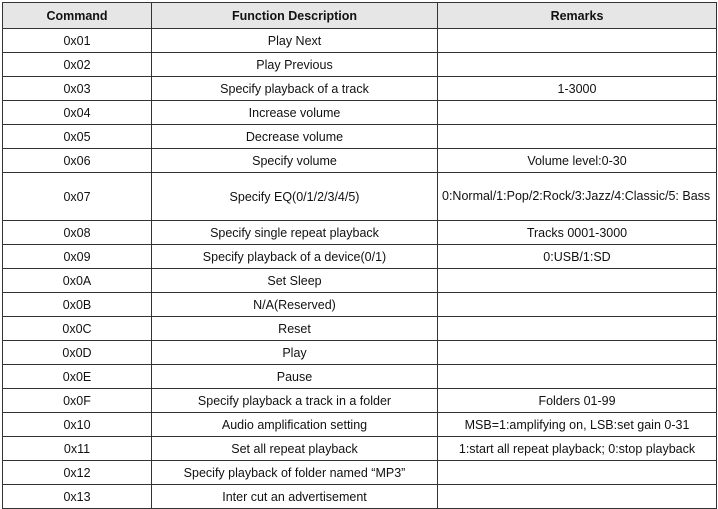  Describe the element at coordinates (77, 88) in the screenshot. I see `command-cell: 0x03` at that location.